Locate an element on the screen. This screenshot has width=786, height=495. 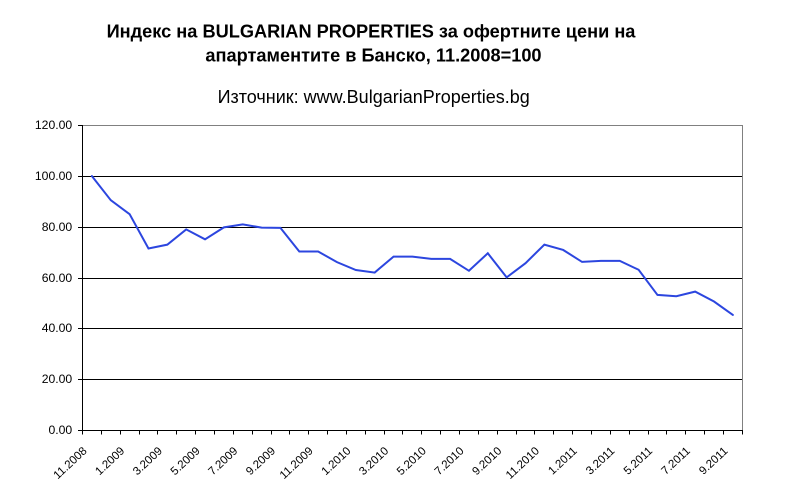
svg-text:Източник: www.BulgarianPropert: Източник: www.BulgarianProperties.bg is located at coordinates (374, 97).